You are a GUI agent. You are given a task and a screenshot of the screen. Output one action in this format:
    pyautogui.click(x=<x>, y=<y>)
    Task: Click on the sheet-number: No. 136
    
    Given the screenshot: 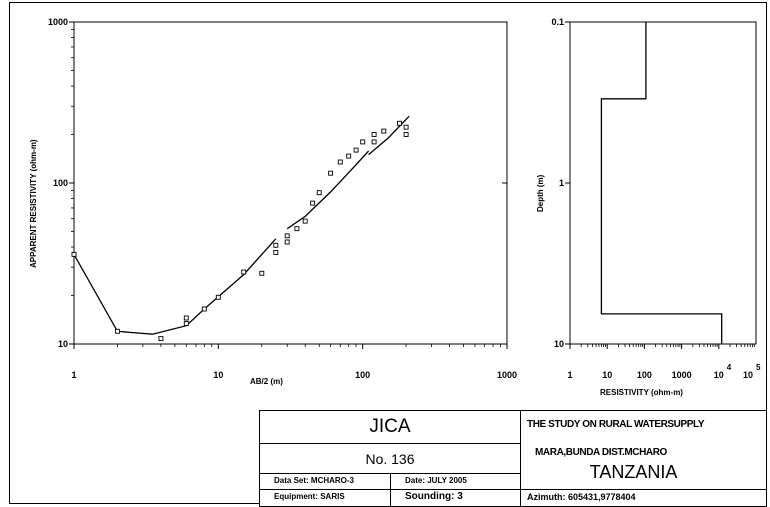 What is the action you would take?
    pyautogui.click(x=390, y=459)
    